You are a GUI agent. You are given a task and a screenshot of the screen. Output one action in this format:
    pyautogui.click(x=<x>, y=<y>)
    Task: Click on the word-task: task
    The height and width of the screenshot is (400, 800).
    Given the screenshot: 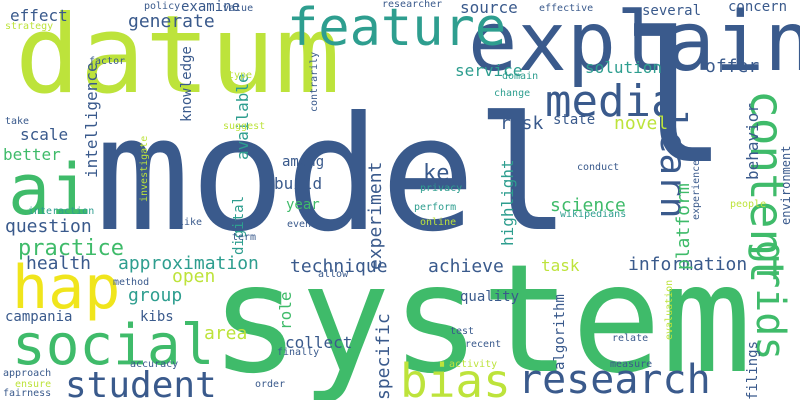 What is the action you would take?
    pyautogui.click(x=560, y=265)
    